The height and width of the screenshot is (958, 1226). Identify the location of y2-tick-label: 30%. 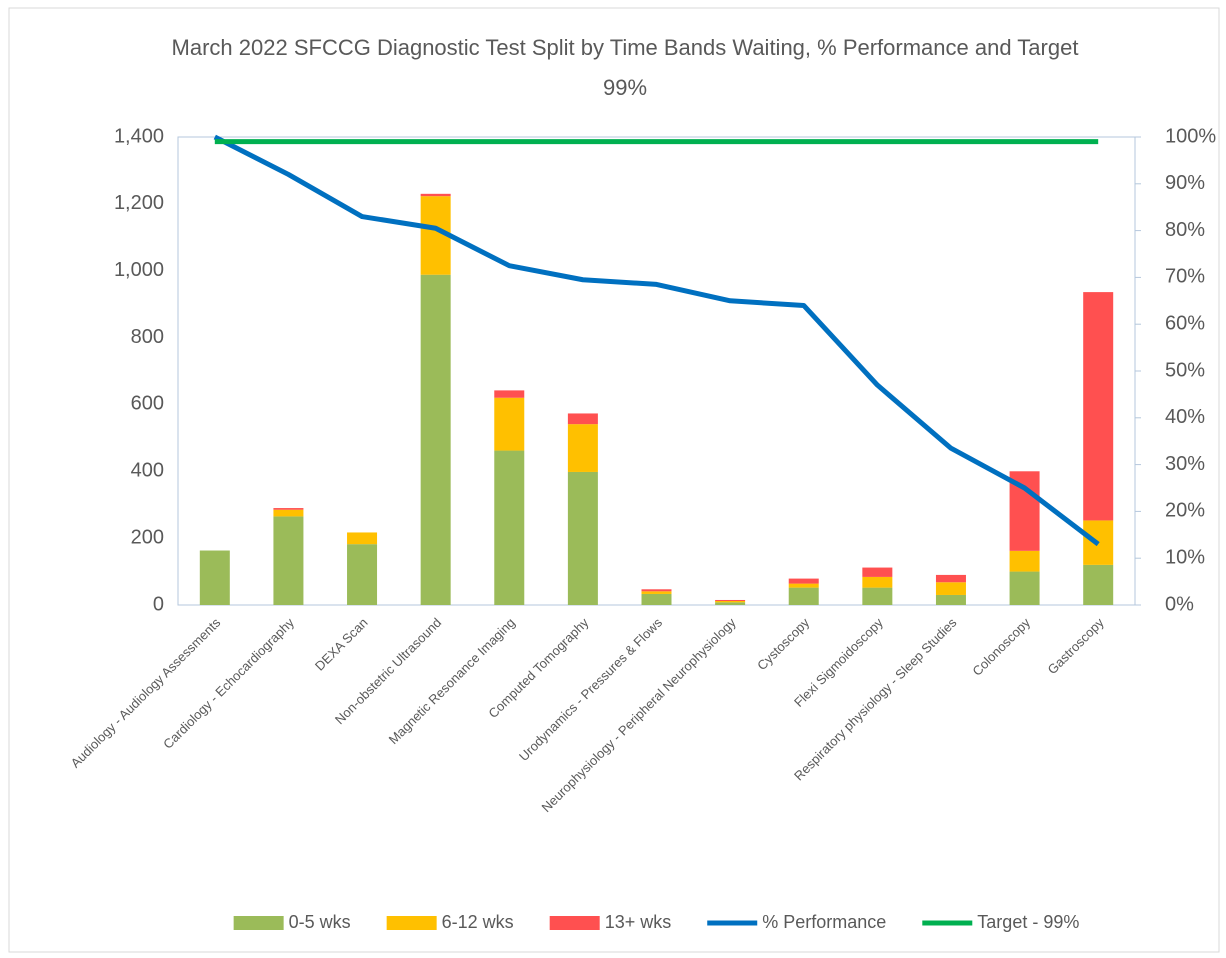
(1185, 464).